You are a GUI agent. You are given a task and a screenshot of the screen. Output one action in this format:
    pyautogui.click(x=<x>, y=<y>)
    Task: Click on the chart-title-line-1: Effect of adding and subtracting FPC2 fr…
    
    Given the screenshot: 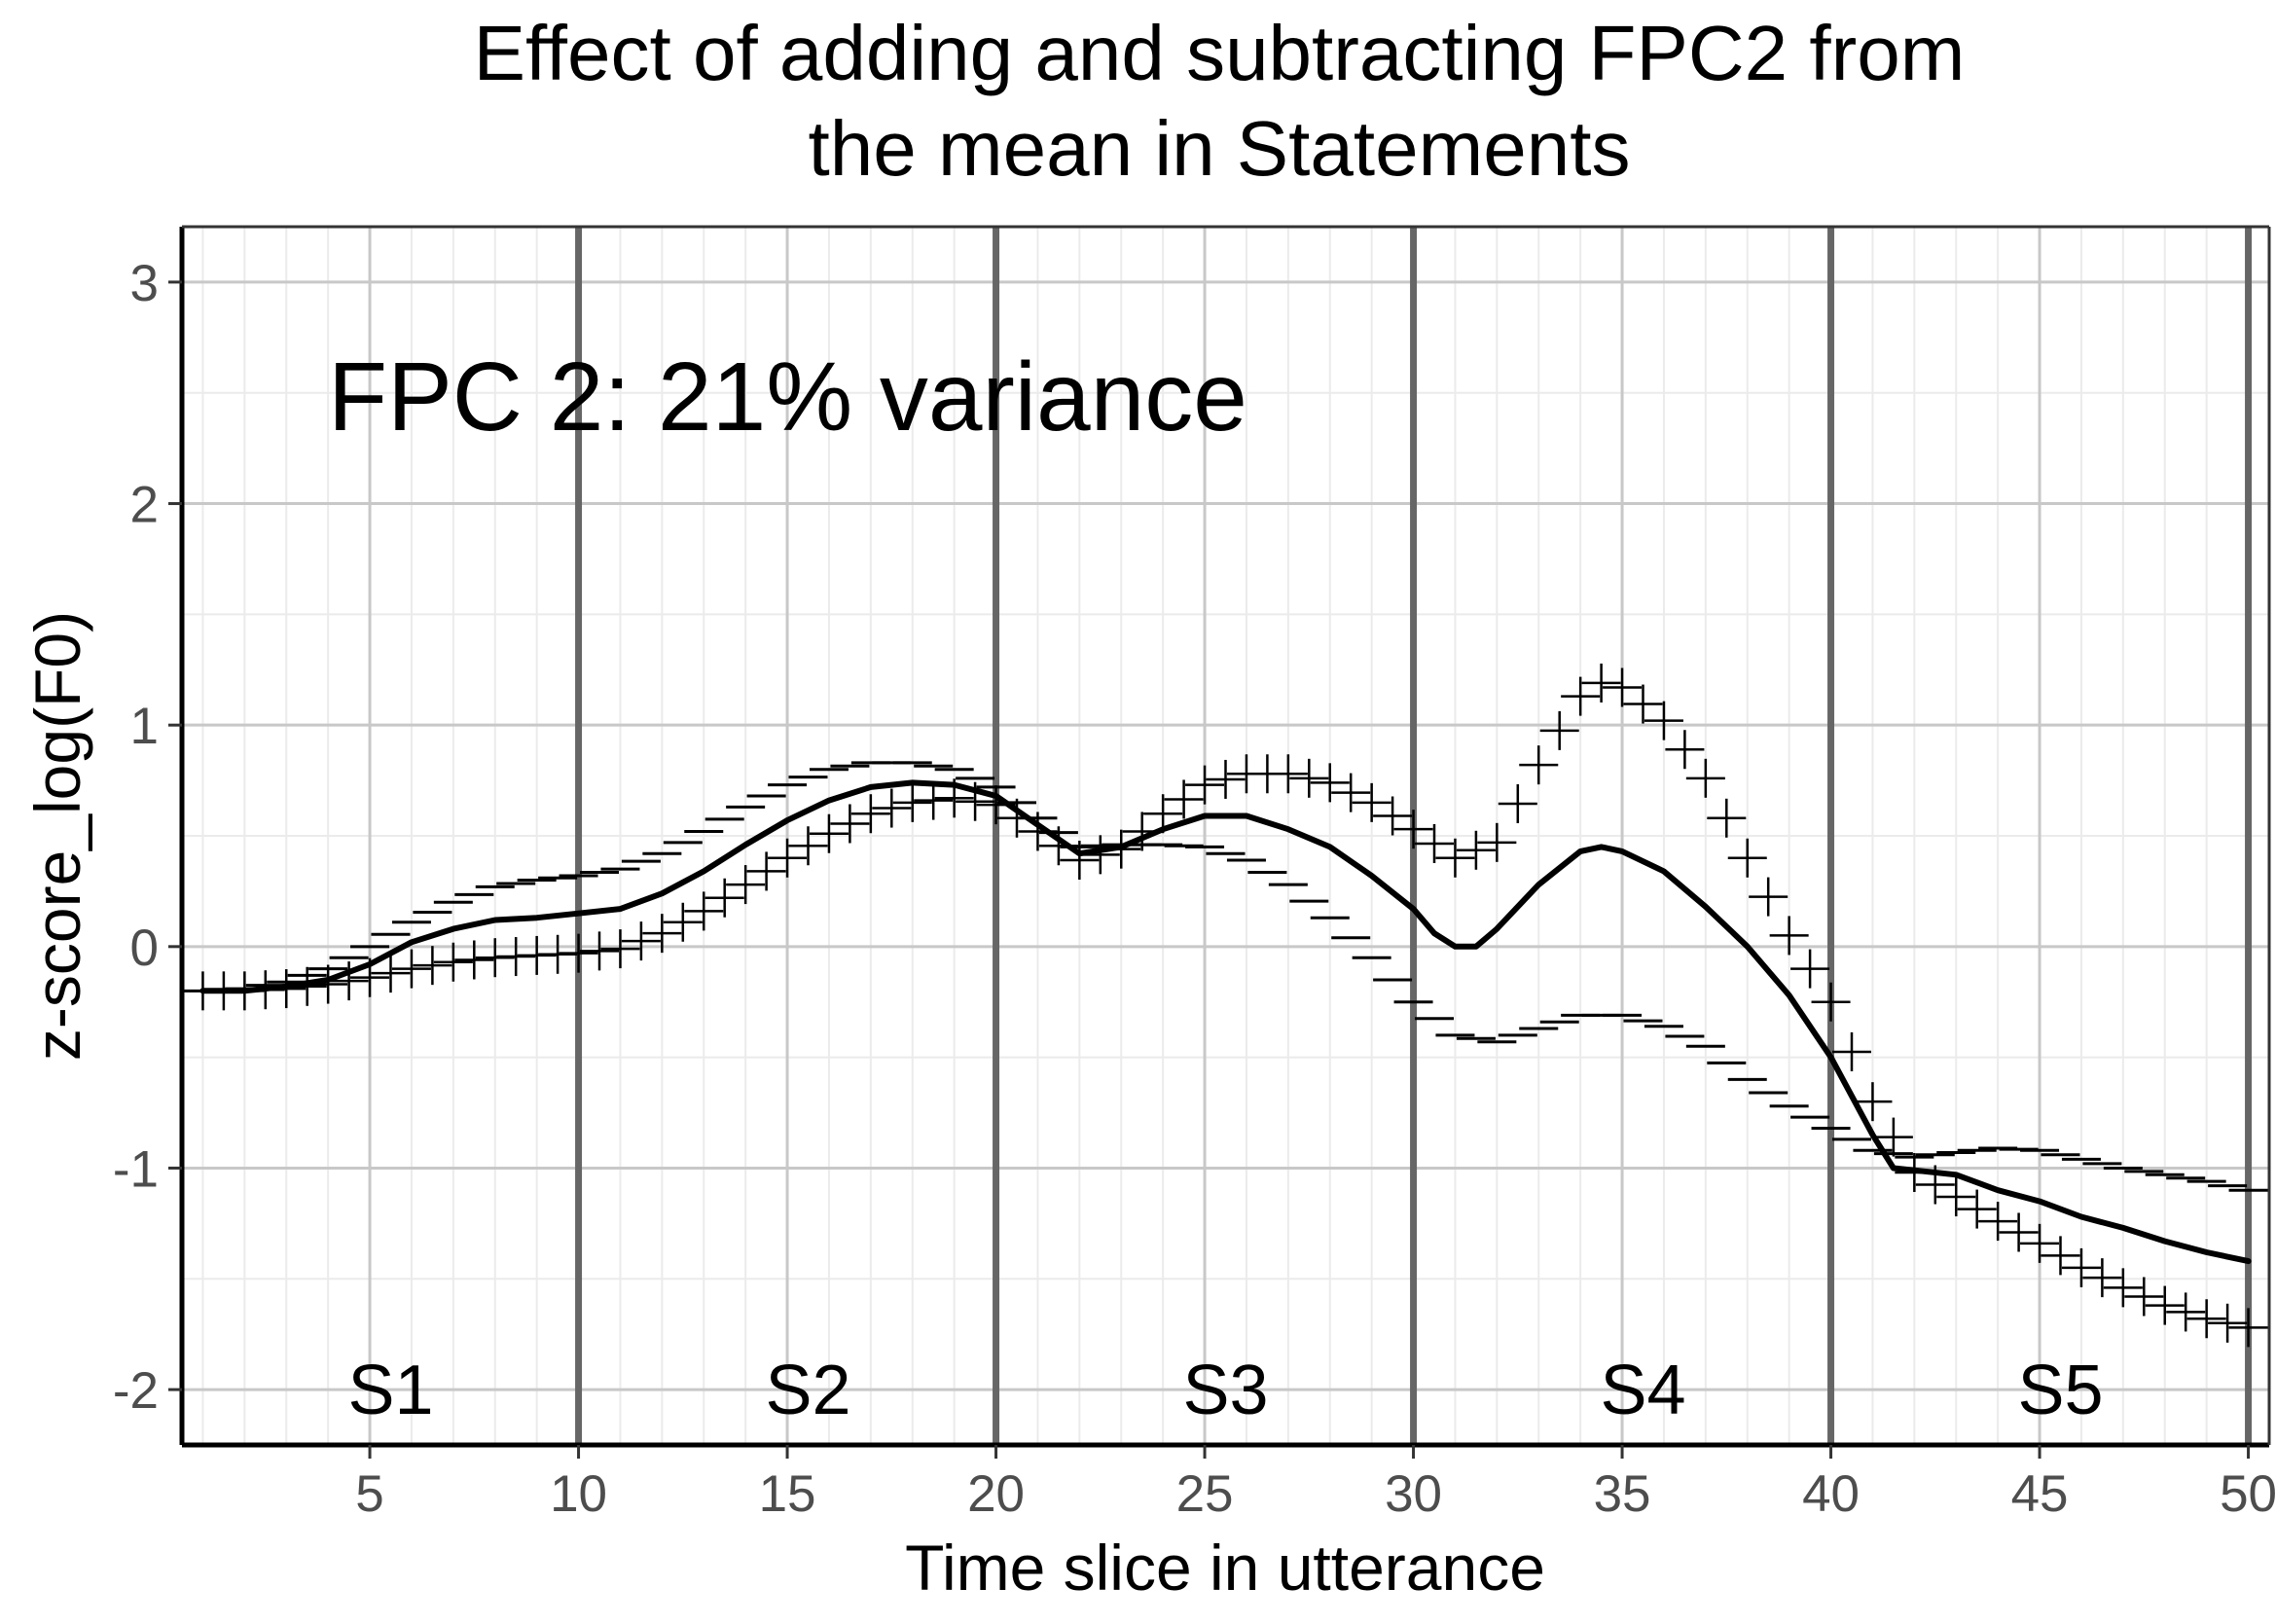 What is the action you would take?
    pyautogui.click(x=1220, y=53)
    